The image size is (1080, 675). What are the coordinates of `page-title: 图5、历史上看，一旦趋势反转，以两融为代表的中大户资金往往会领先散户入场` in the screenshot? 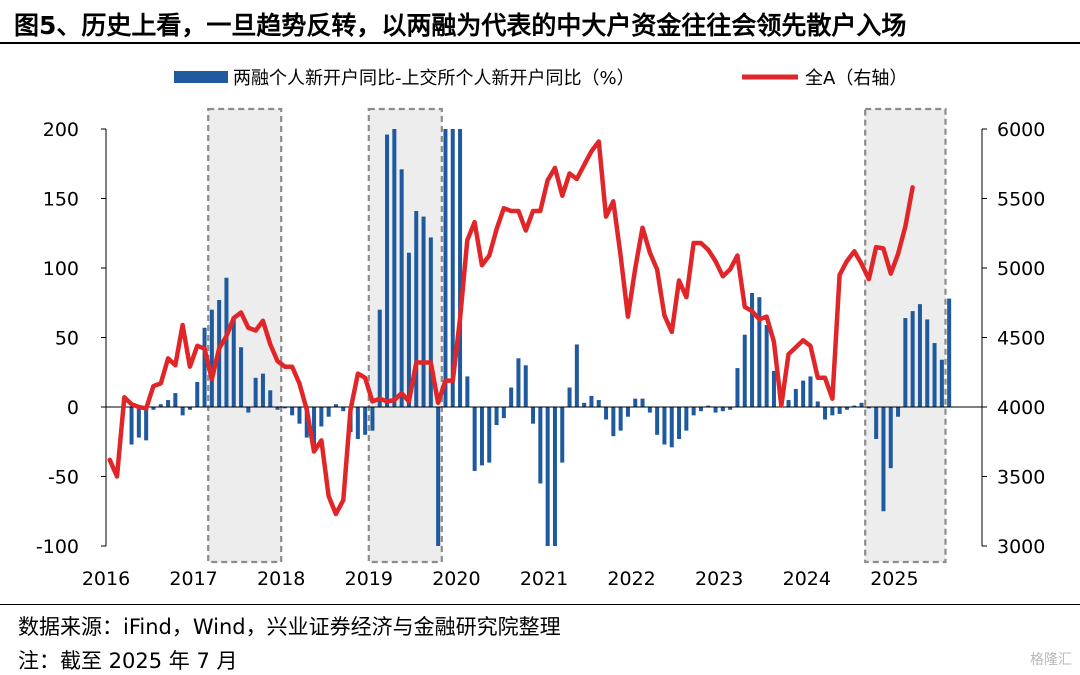 It's located at (460, 25).